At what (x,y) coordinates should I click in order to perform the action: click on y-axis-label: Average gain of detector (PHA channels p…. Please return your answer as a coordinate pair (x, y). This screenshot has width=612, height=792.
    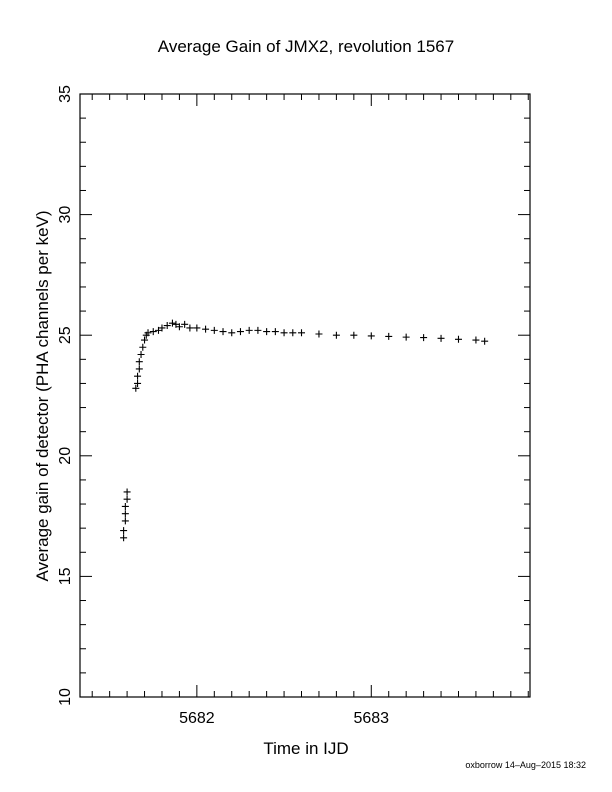
    Looking at the image, I should click on (42, 395).